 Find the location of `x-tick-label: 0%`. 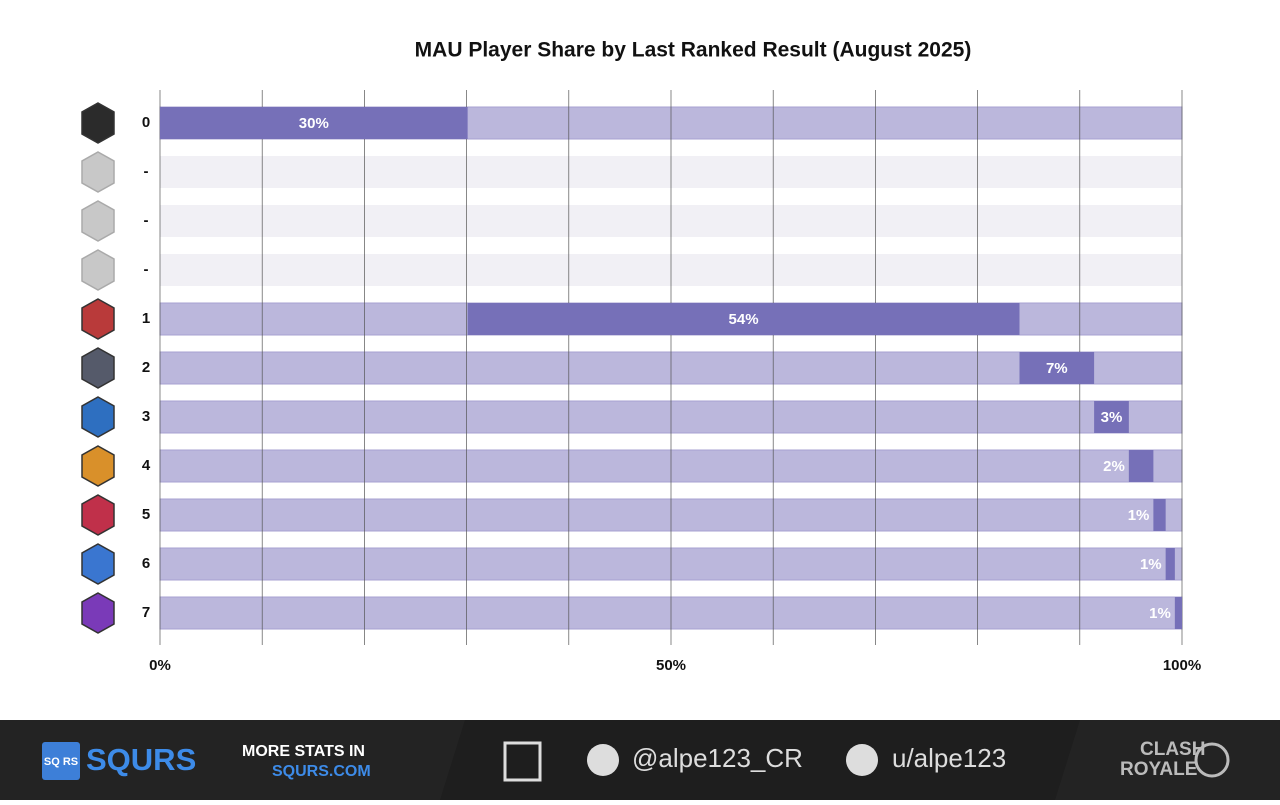

x-tick-label: 0% is located at coordinates (160, 665).